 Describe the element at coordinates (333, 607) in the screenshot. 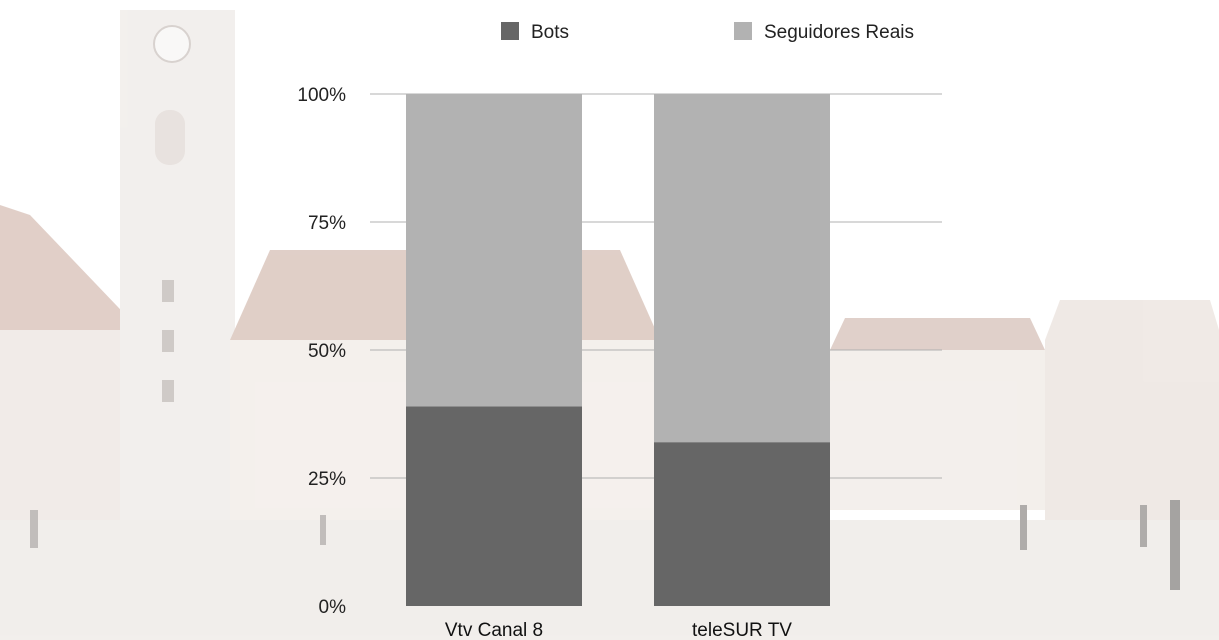

I see `y-tick-label: 0%` at that location.